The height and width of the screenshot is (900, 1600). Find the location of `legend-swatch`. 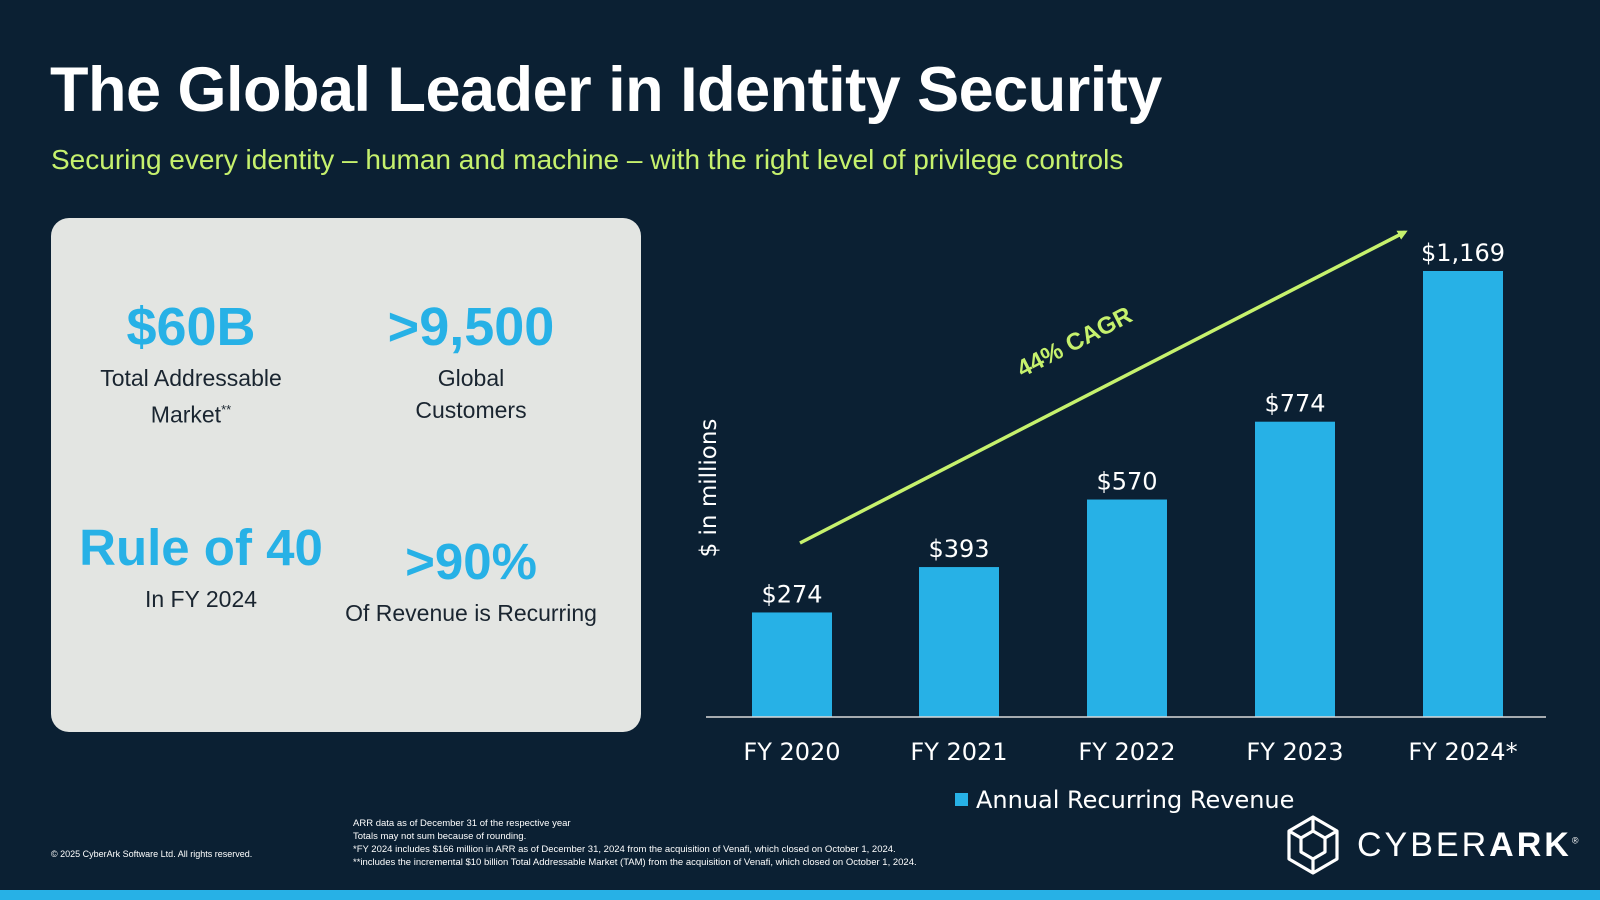

legend-swatch is located at coordinates (961, 799).